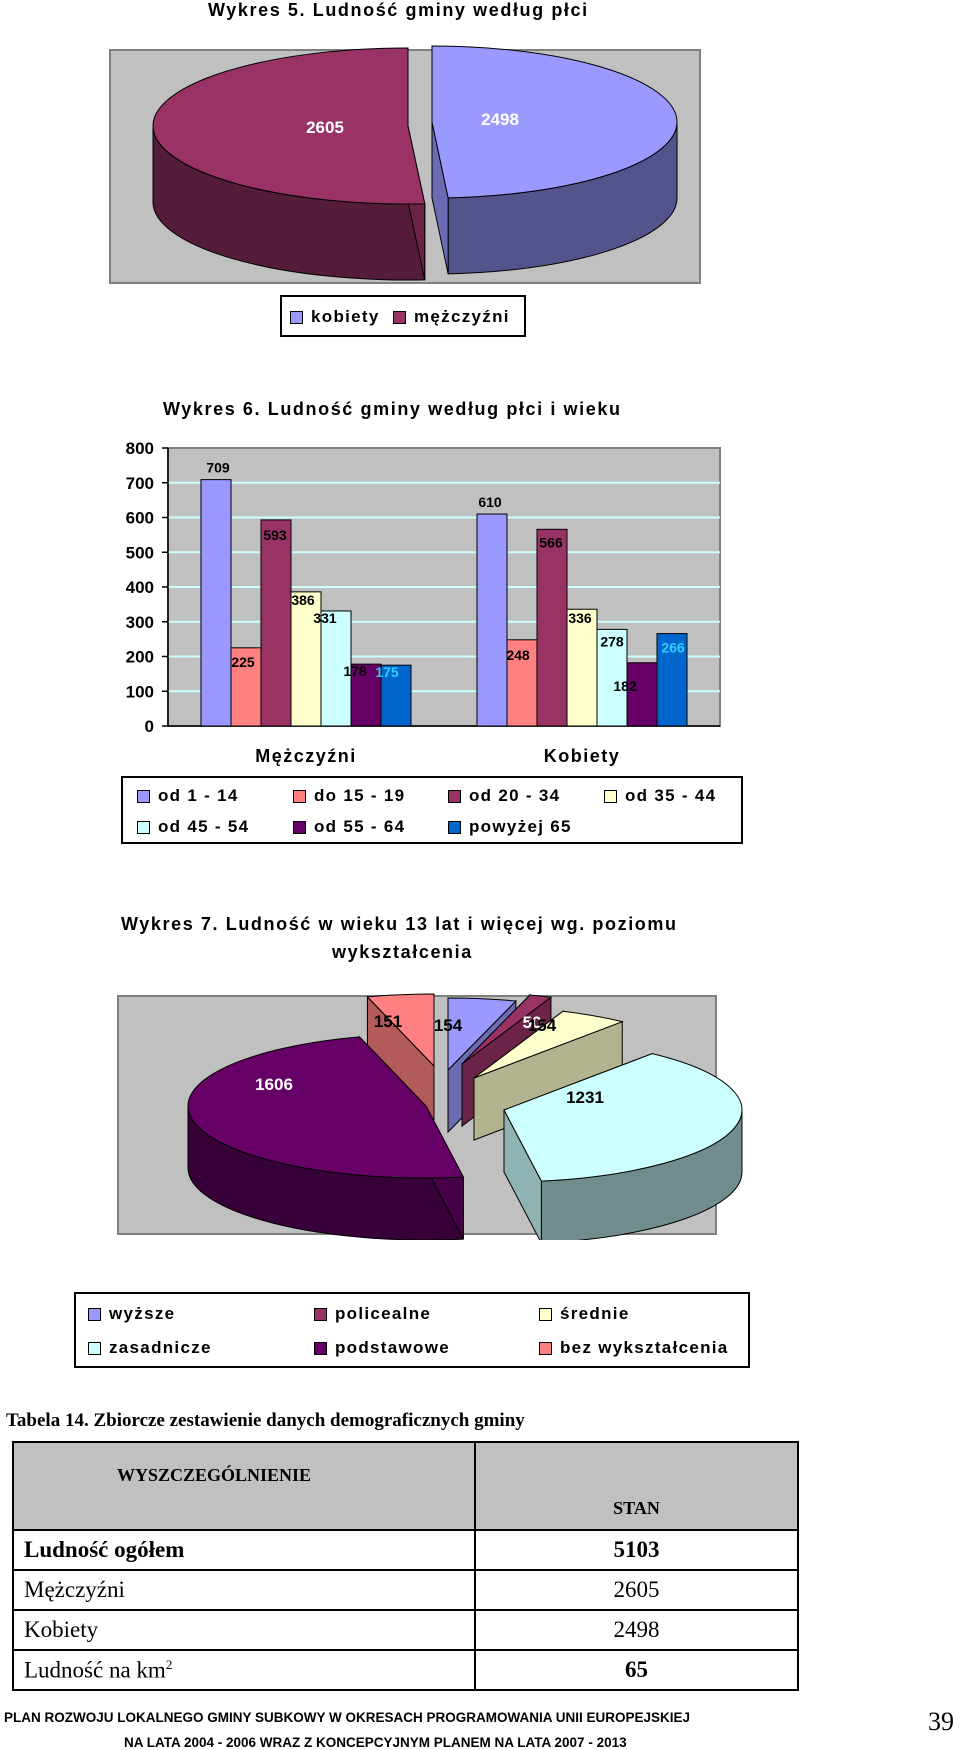  I want to click on legend-label-age-55-64: od 55 - 64, so click(360, 826).